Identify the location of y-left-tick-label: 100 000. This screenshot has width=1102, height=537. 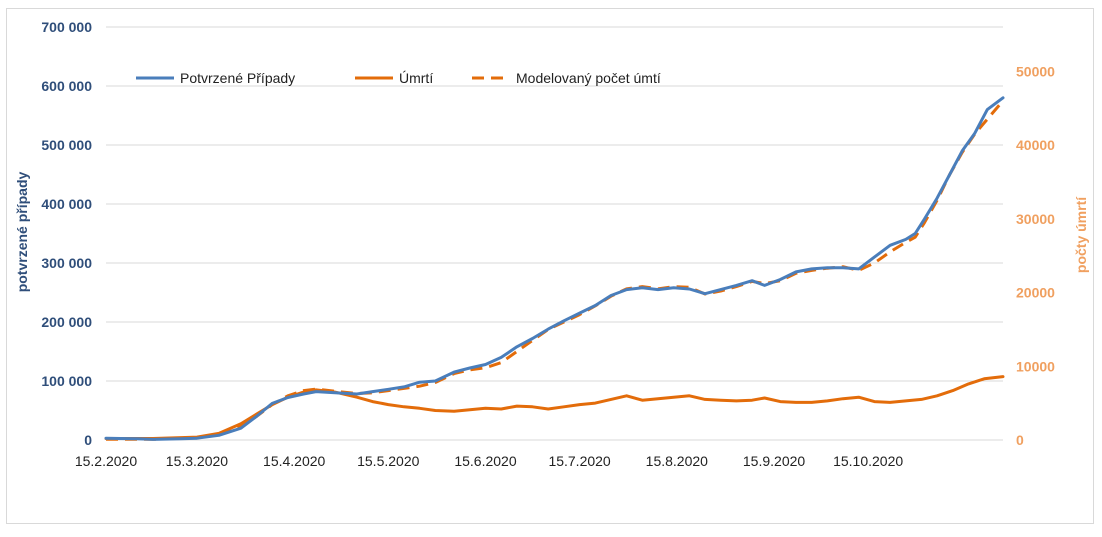
(66, 381).